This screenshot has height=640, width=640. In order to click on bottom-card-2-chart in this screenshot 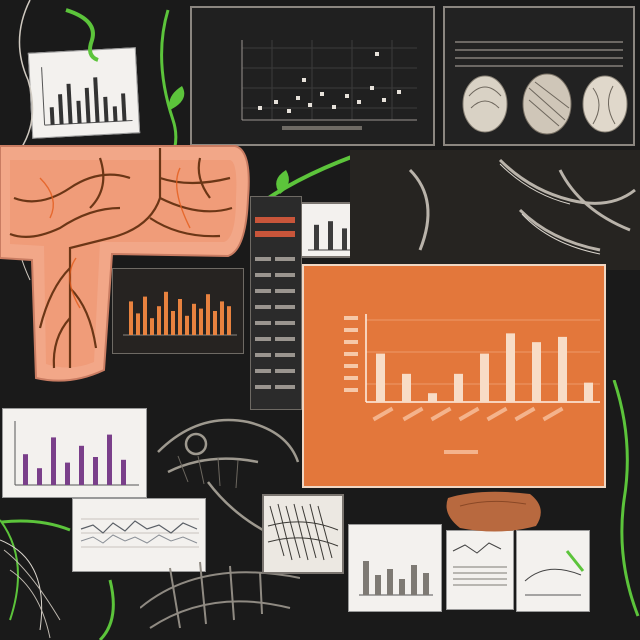, I will do `click(479, 564)`.